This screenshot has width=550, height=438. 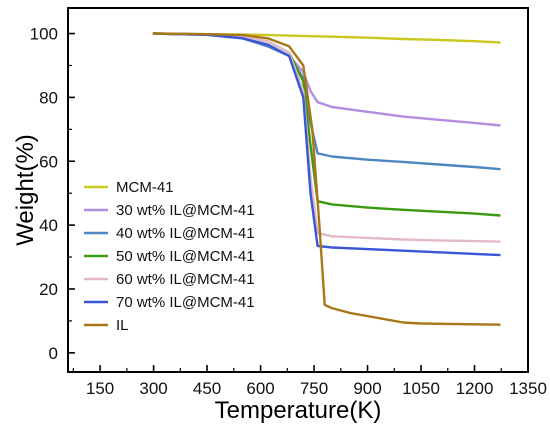 I want to click on y-ticks: 0 20 40 60 80 100, so click(x=52, y=194).